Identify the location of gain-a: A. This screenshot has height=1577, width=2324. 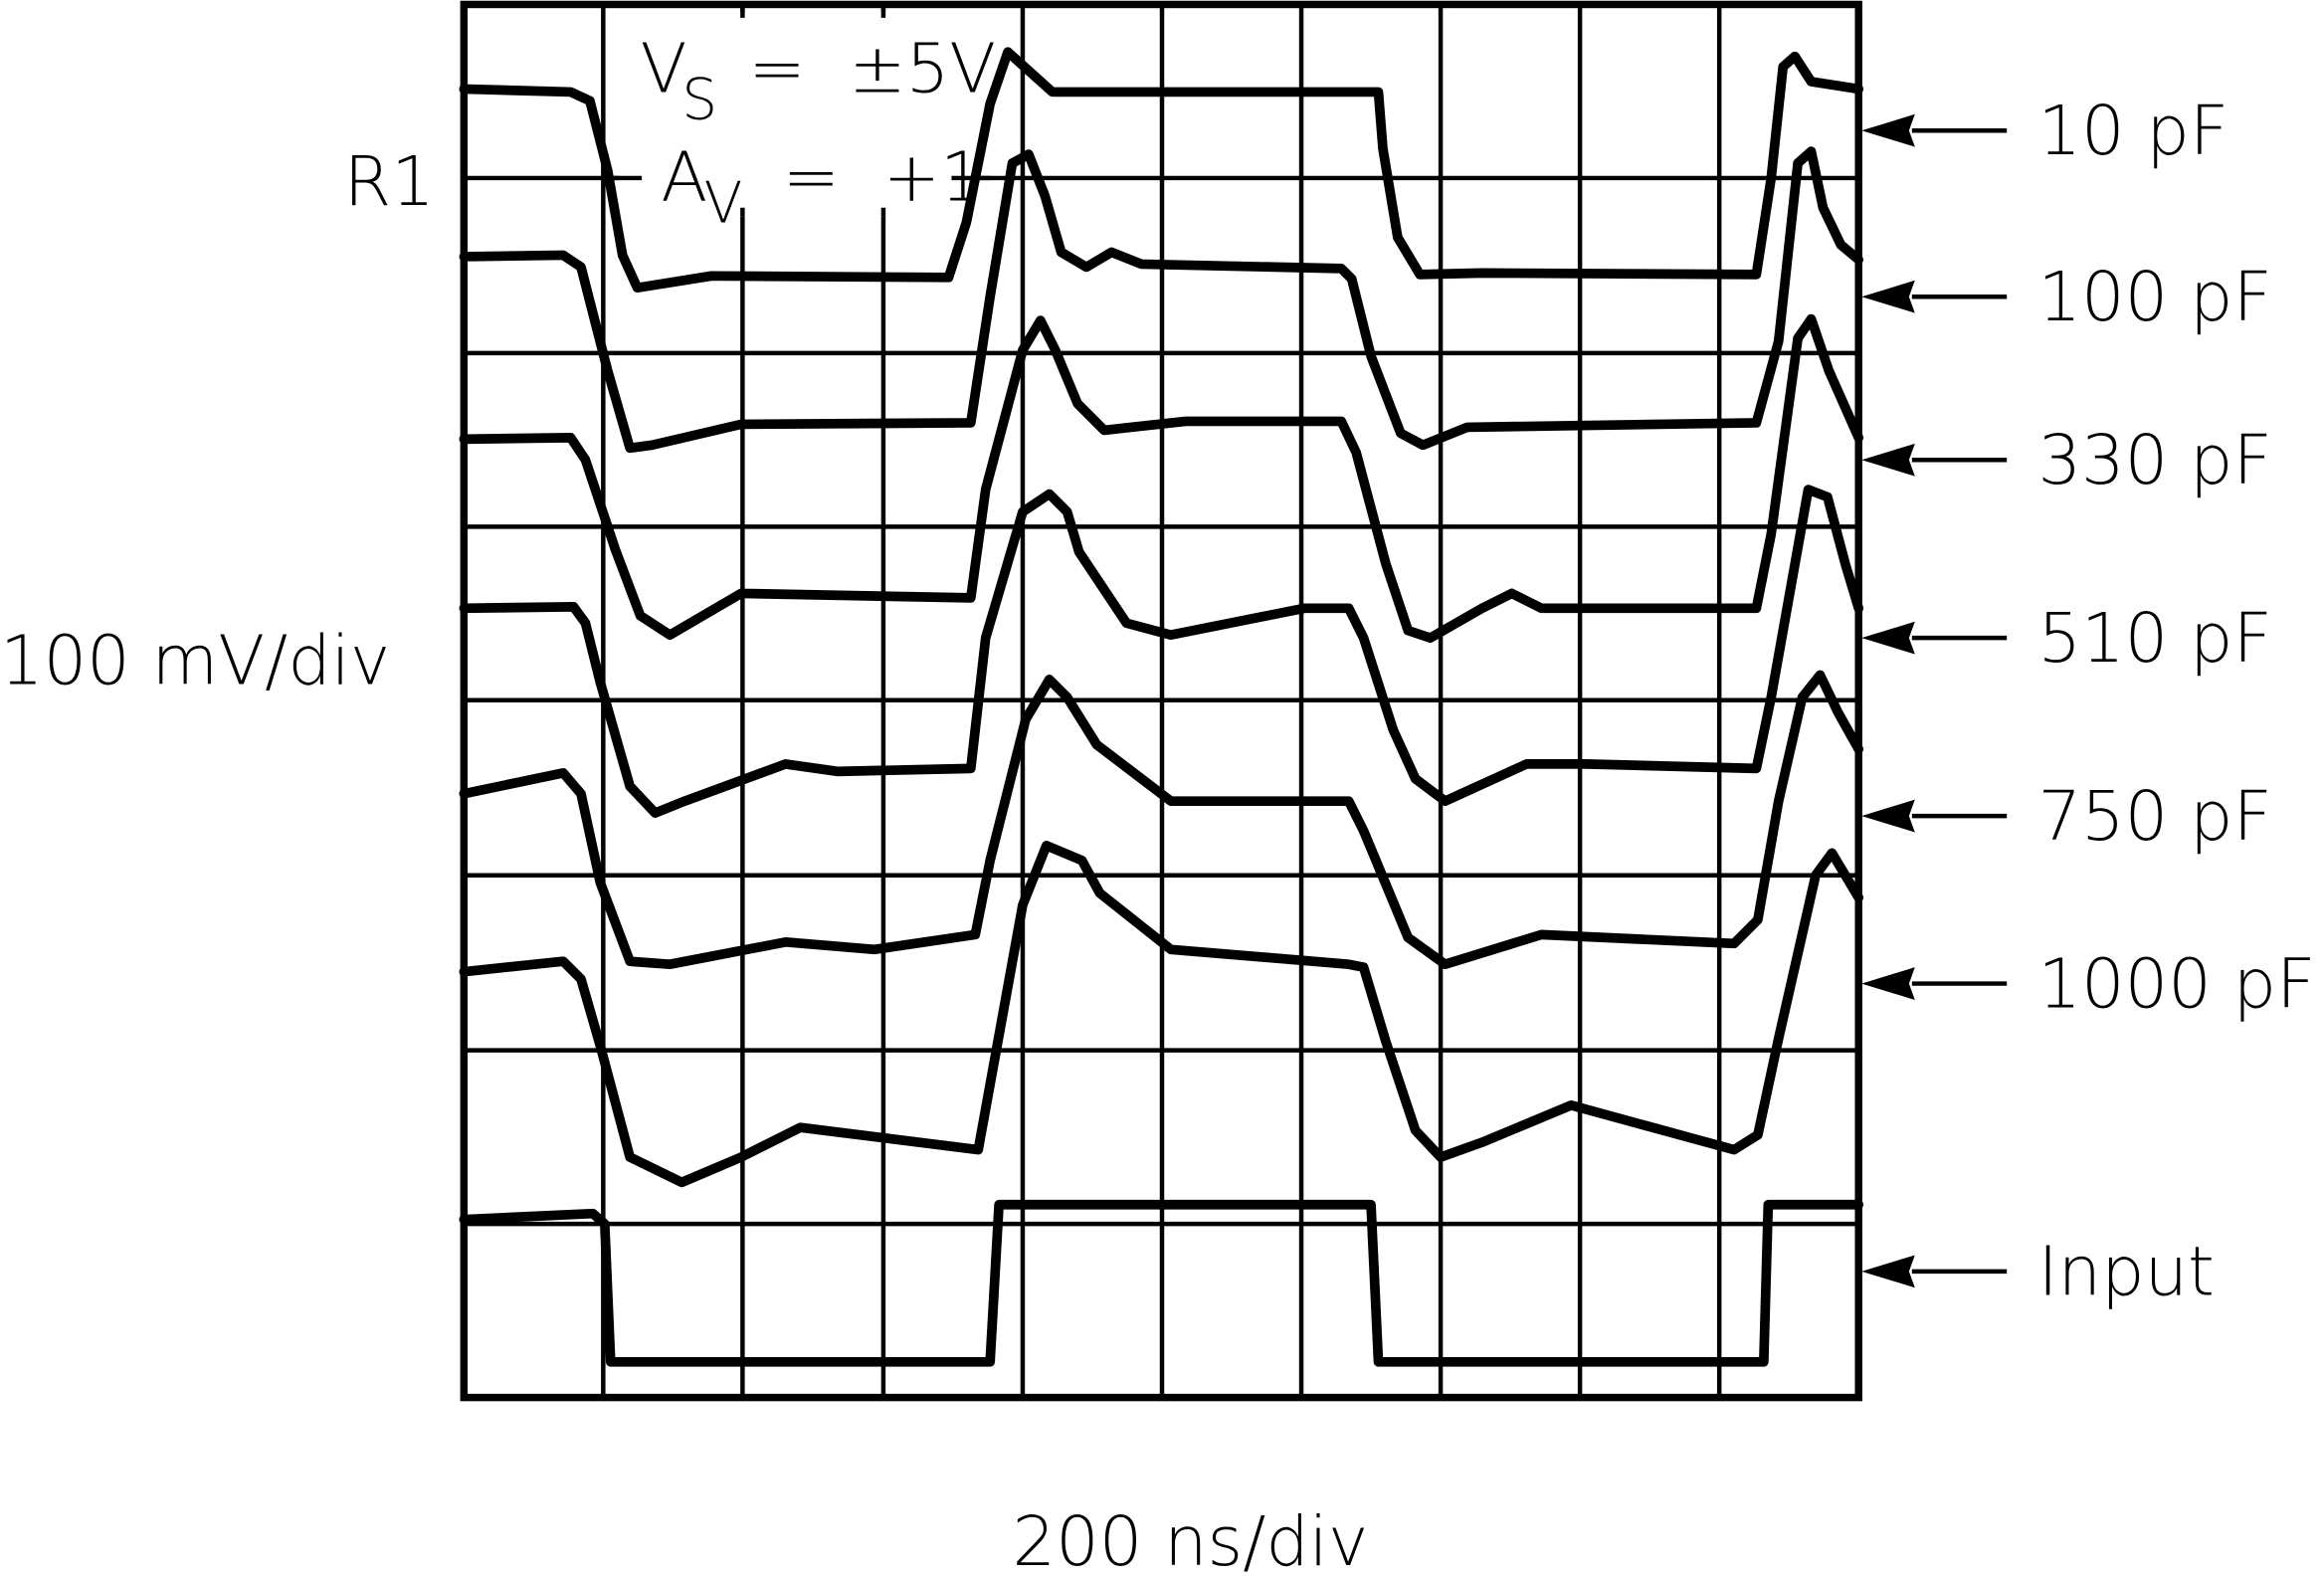
(684, 177).